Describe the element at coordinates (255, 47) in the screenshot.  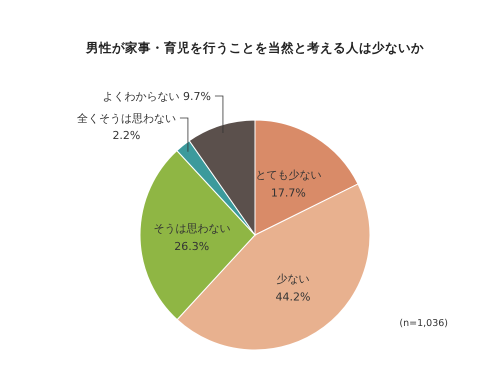
I see `chart-title: 男性が家事・育児を行うことを当然と考える人は少ないか` at that location.